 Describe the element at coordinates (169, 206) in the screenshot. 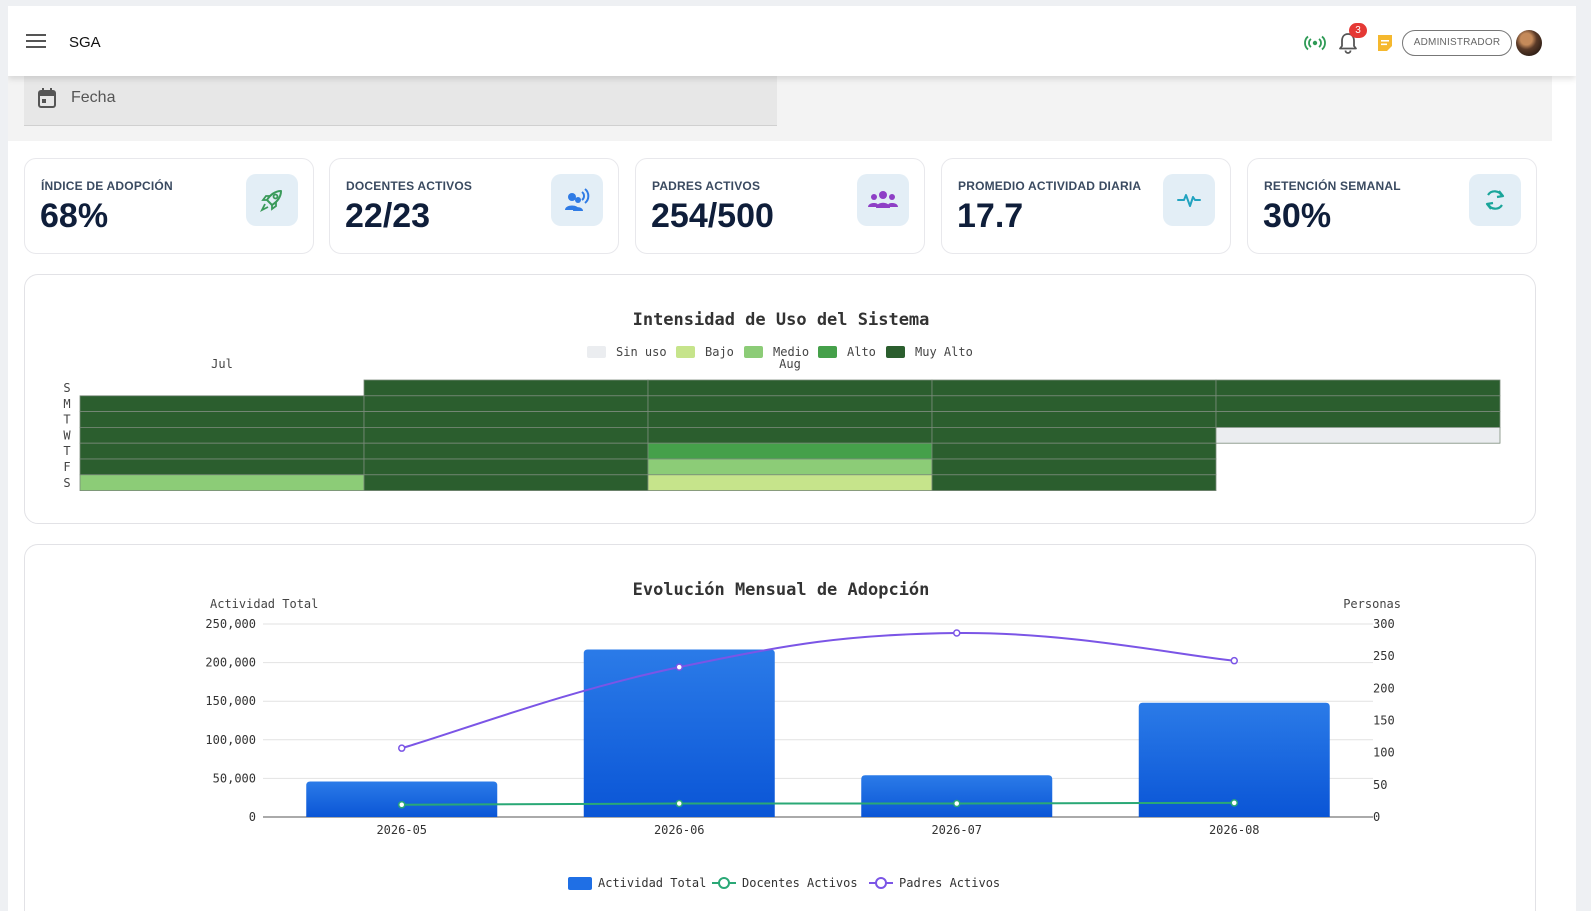

I see `kpi-card-adoption: ÍNDICE DE ADOPCIÓN 68%` at that location.